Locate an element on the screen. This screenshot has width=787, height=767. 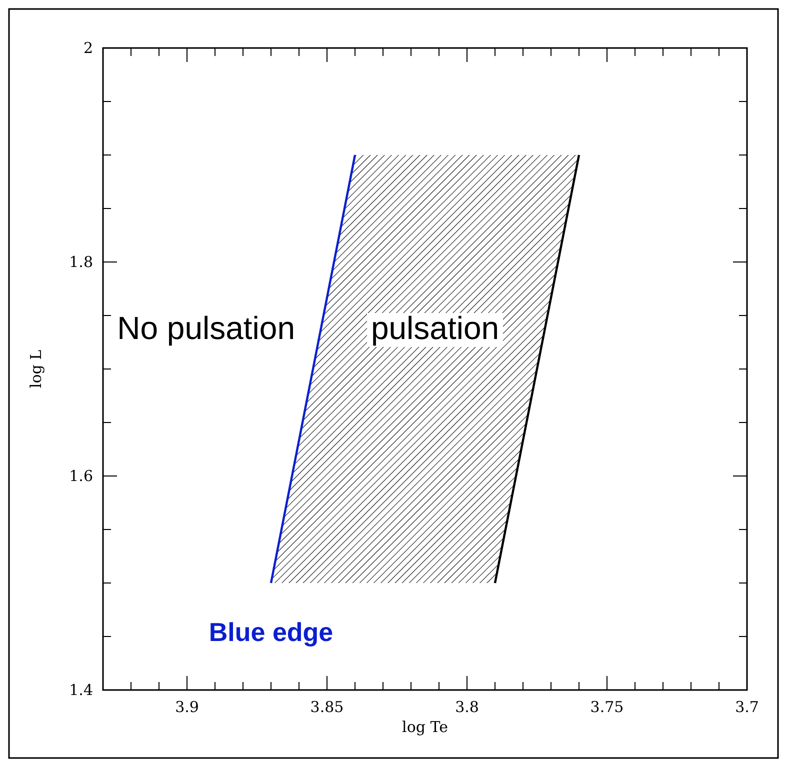
series-label: Blue edge is located at coordinates (271, 632).